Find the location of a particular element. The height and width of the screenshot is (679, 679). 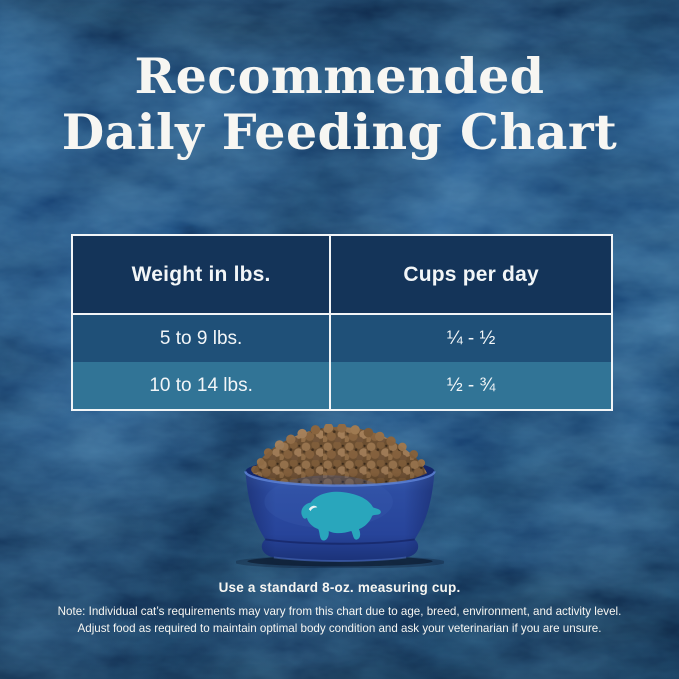

table-row: 10 to 14 lbs. ½ - ¾ is located at coordinates (342, 385).